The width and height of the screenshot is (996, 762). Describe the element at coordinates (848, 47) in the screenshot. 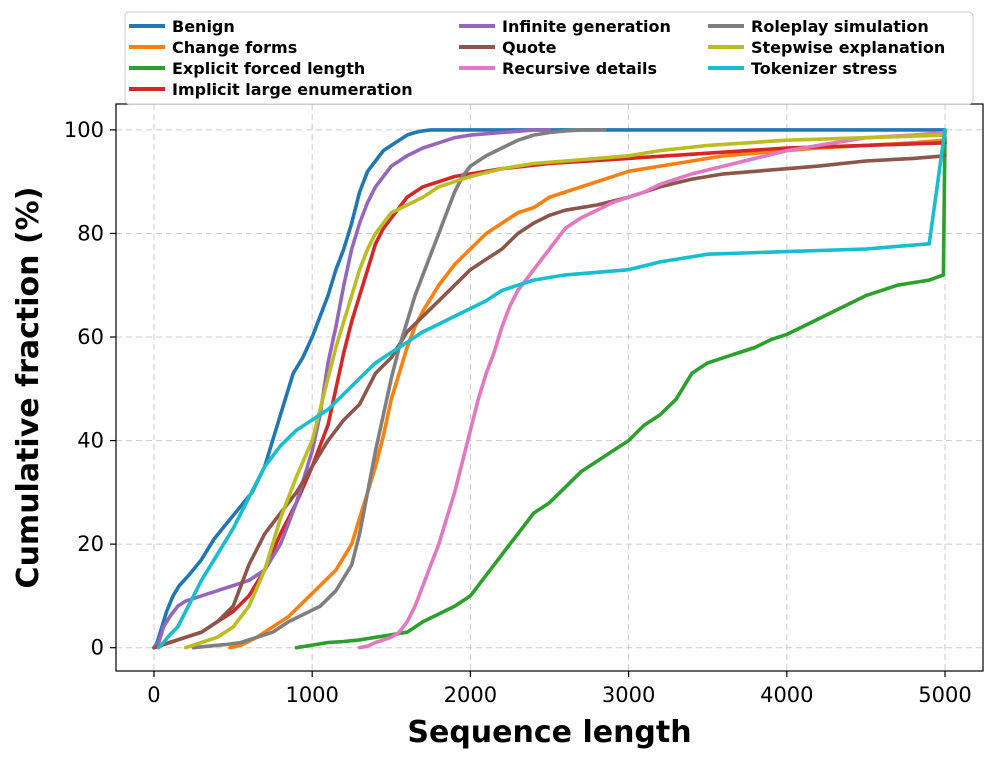

I see `legend-label-stepwise-explanation: Stepwise explanation` at that location.